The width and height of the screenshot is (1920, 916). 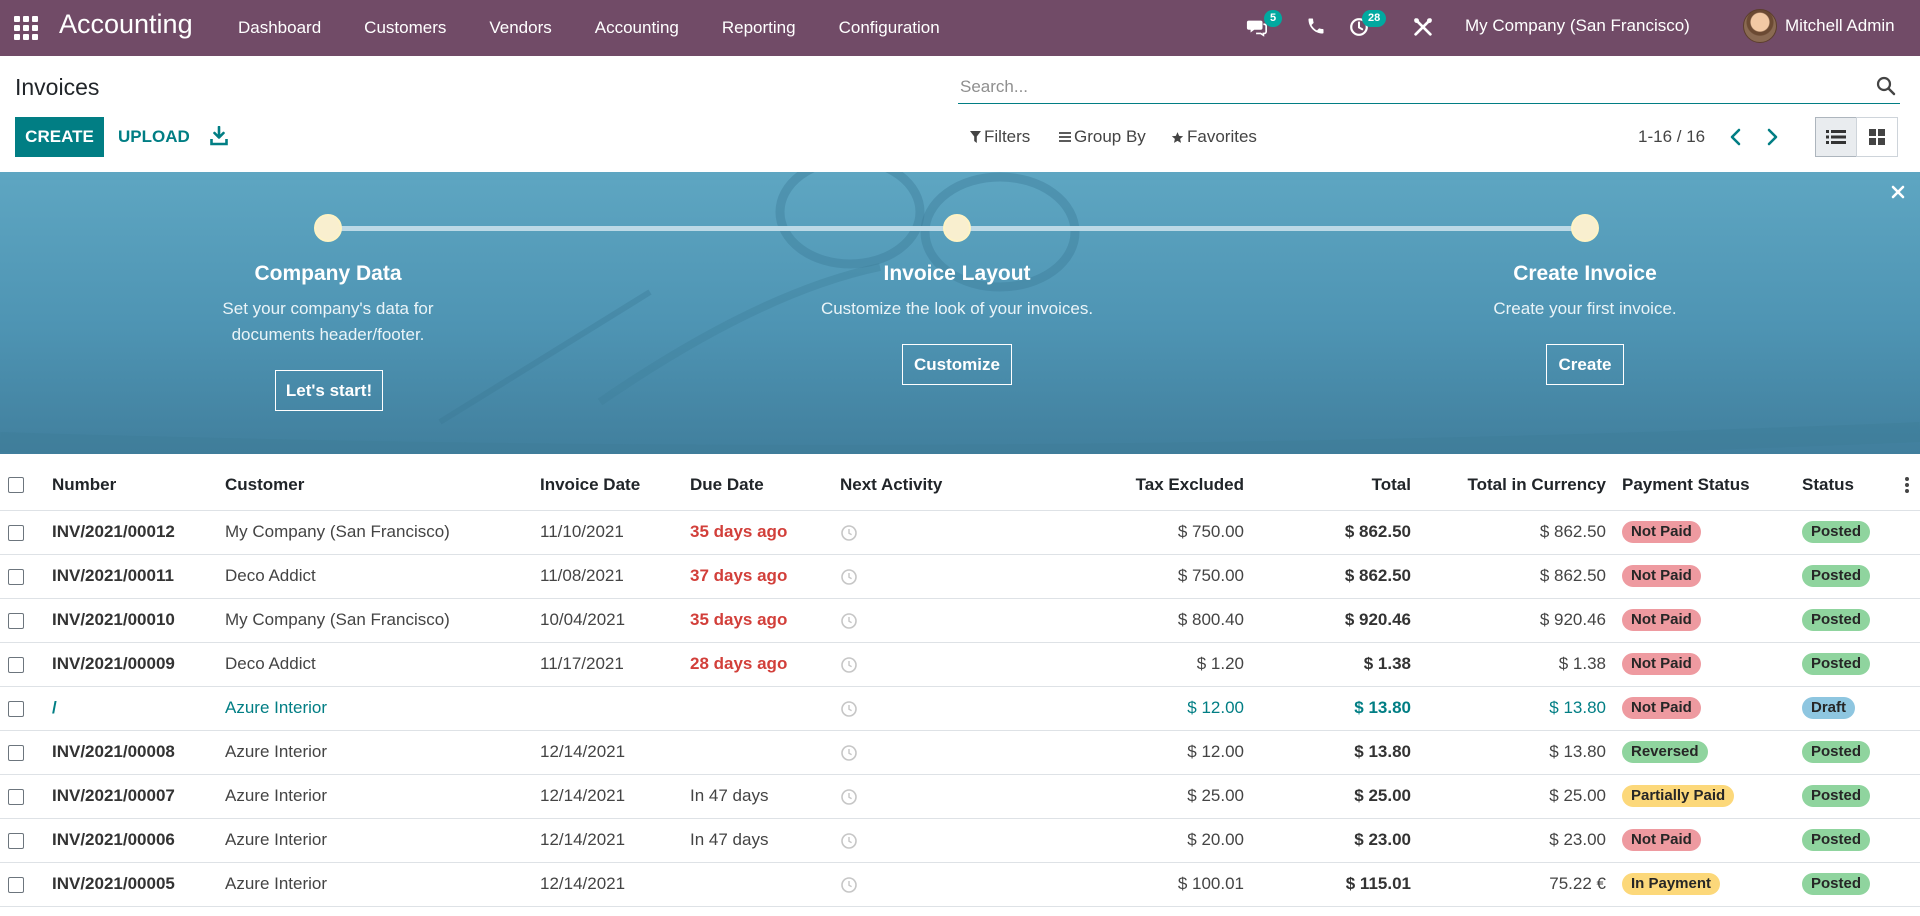 What do you see at coordinates (957, 273) in the screenshot?
I see `step-title-invoice-layout: Invoice Layout` at bounding box center [957, 273].